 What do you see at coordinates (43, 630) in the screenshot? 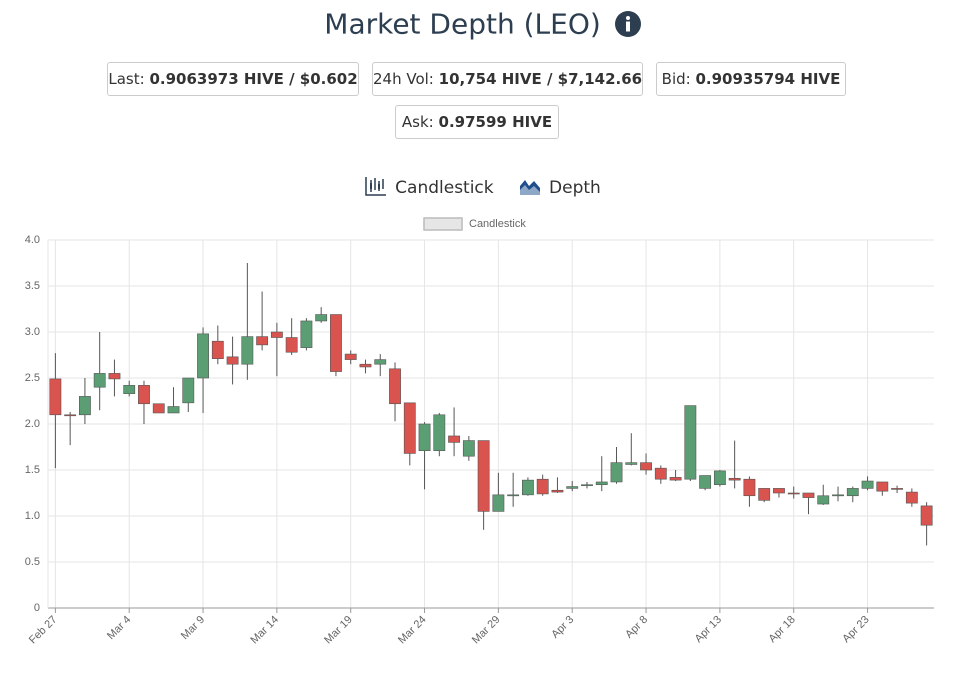
I see `x-tick-label: Feb 27` at bounding box center [43, 630].